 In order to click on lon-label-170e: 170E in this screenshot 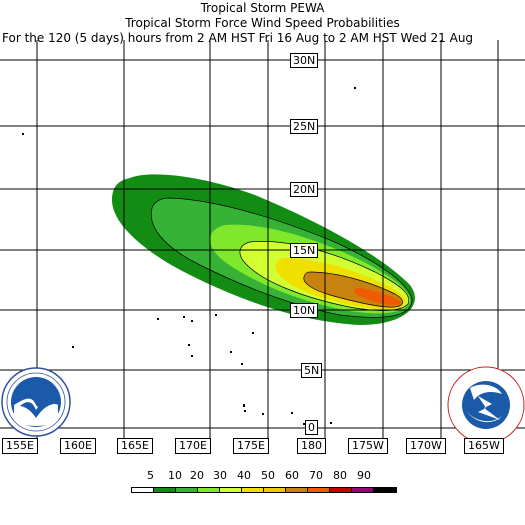, I will do `click(193, 446)`.